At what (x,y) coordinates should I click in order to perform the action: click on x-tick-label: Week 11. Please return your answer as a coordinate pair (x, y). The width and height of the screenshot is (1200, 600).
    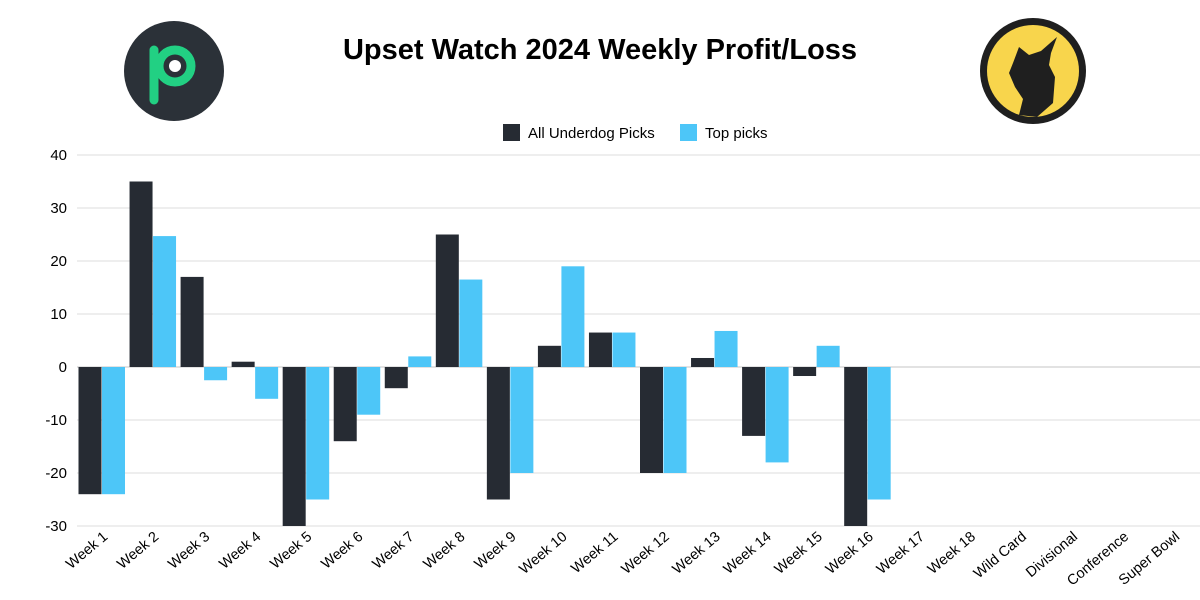
    Looking at the image, I should click on (594, 553).